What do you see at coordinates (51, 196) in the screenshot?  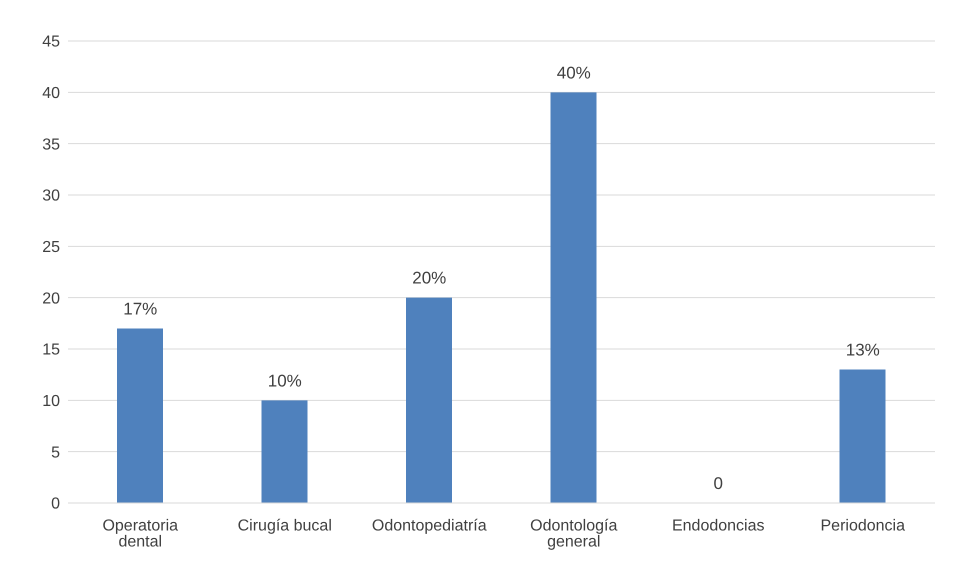 I see `y-tick-label: 30` at bounding box center [51, 196].